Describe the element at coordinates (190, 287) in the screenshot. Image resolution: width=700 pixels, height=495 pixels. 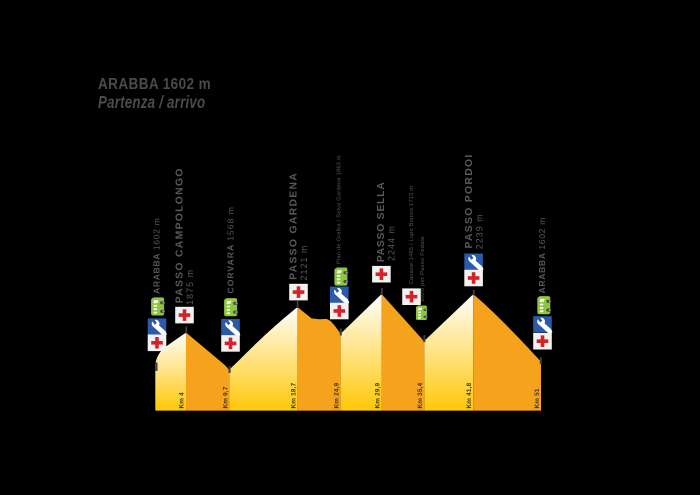
I see `svg-text: 1875 m` at that location.